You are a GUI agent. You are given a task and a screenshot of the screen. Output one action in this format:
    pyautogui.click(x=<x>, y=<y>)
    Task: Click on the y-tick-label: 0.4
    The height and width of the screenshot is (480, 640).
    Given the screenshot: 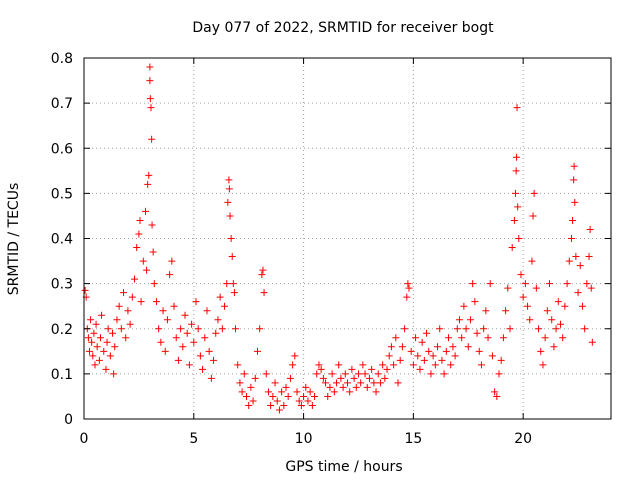 What is the action you would take?
    pyautogui.click(x=62, y=240)
    